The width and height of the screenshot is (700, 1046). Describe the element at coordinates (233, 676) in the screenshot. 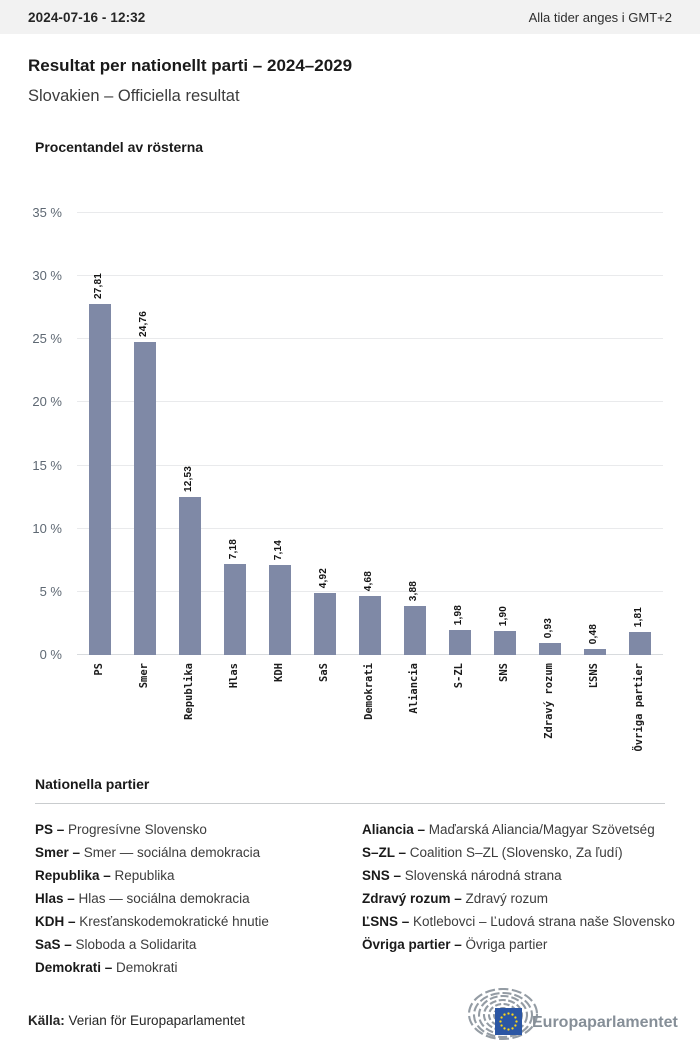

I see `x-tick-label: Hlas` at that location.